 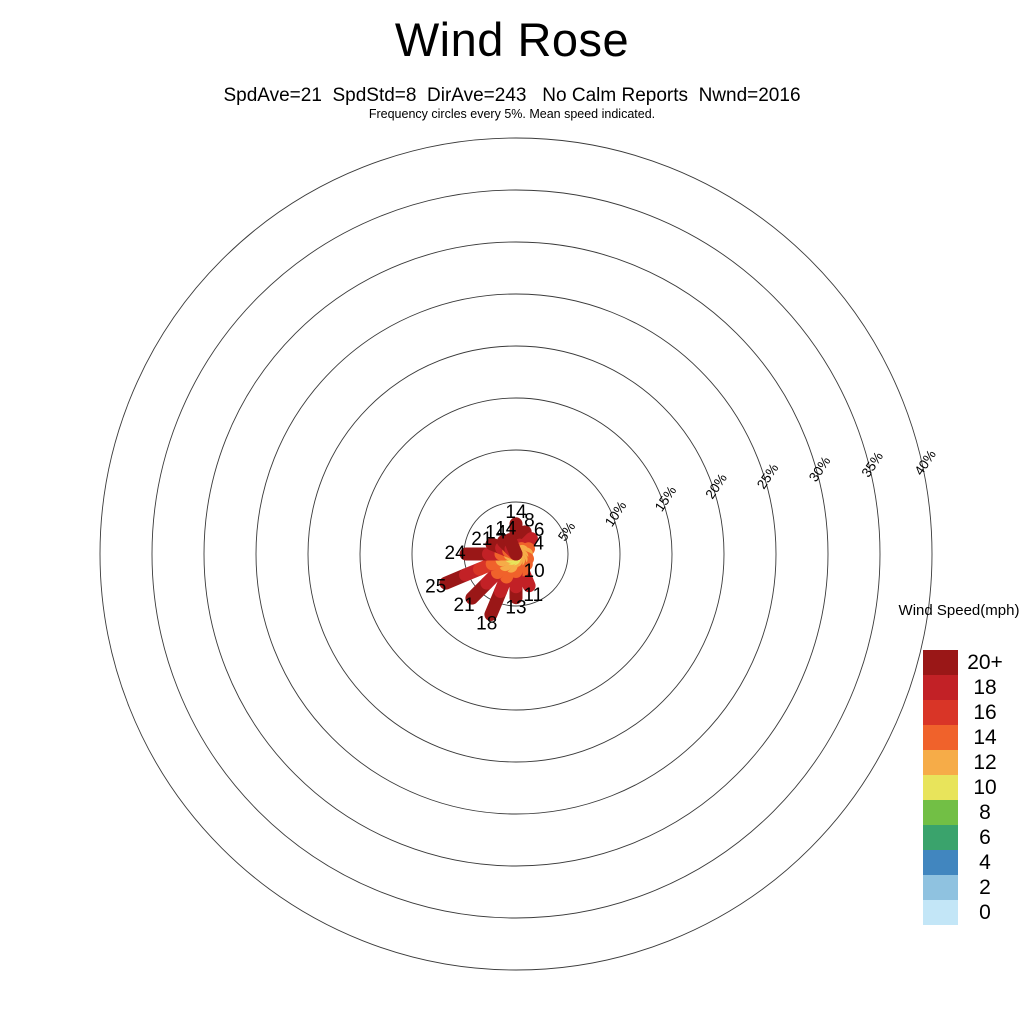 I want to click on ring-label-30%: 30%, so click(x=820, y=469).